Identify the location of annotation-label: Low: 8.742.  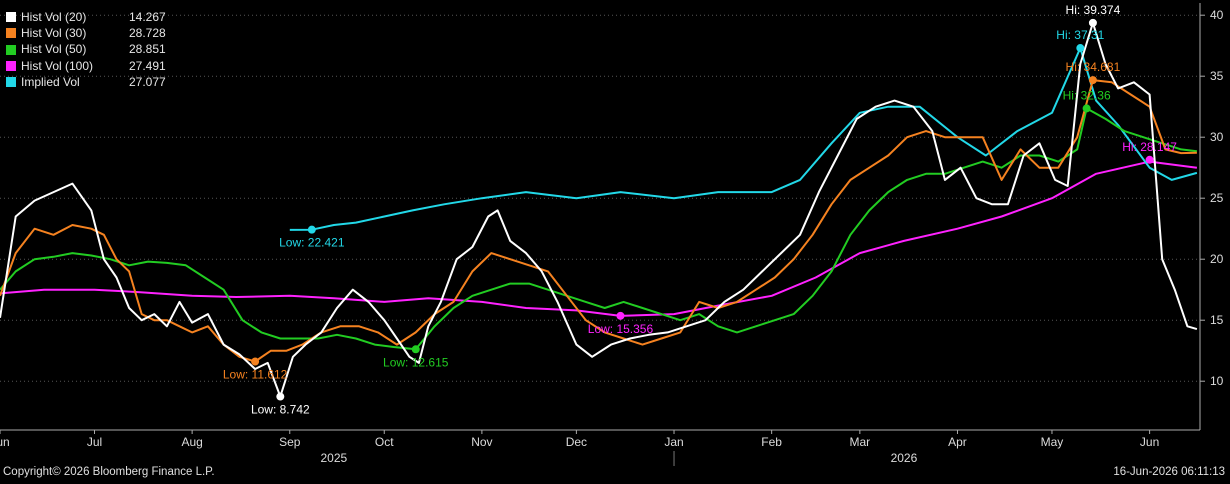
(280, 410).